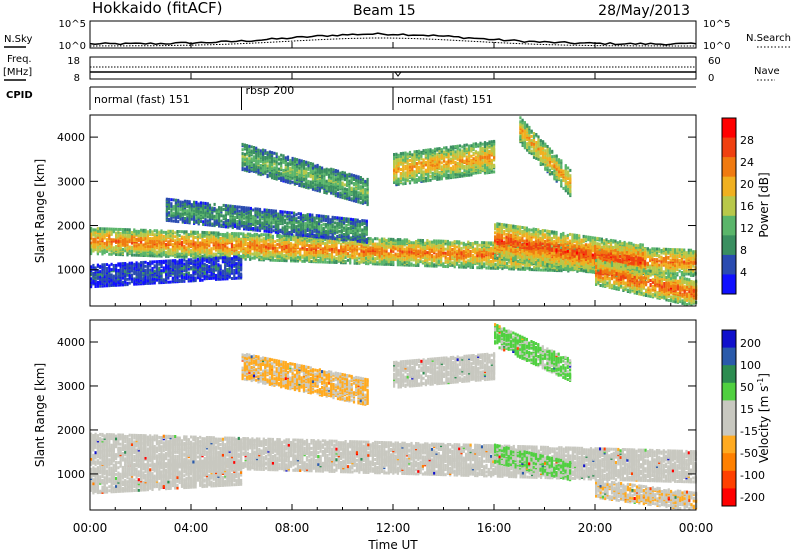  What do you see at coordinates (714, 61) in the screenshot?
I see `nave-tick-top: 60` at bounding box center [714, 61].